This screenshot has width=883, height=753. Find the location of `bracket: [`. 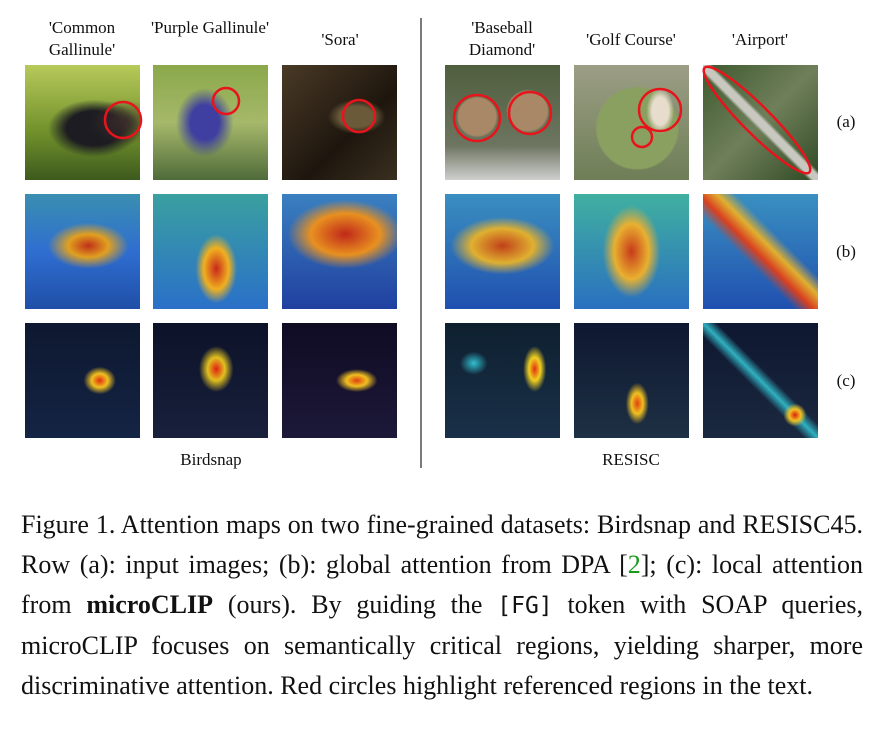

bracket: [ is located at coordinates (623, 564).